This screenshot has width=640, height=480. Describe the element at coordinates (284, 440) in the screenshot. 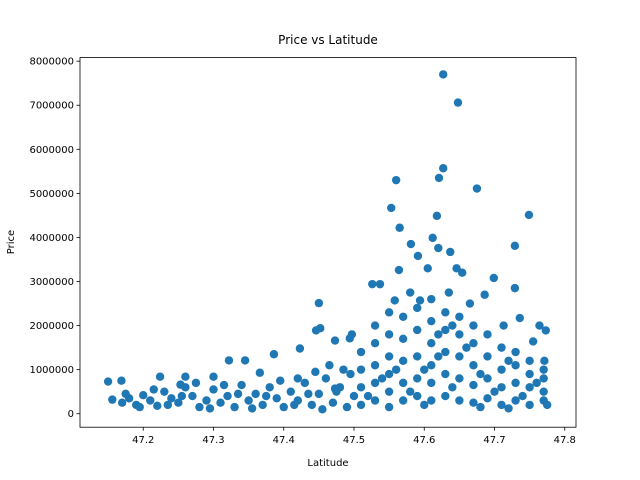

I see `x-tick-label: 47.4` at that location.